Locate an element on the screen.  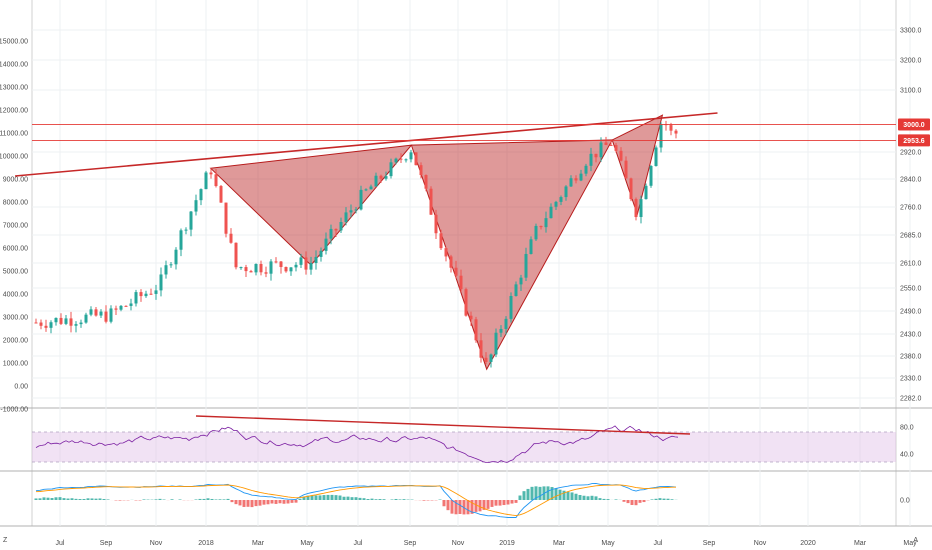
right-tick-label: 2685.0 is located at coordinates (911, 236).